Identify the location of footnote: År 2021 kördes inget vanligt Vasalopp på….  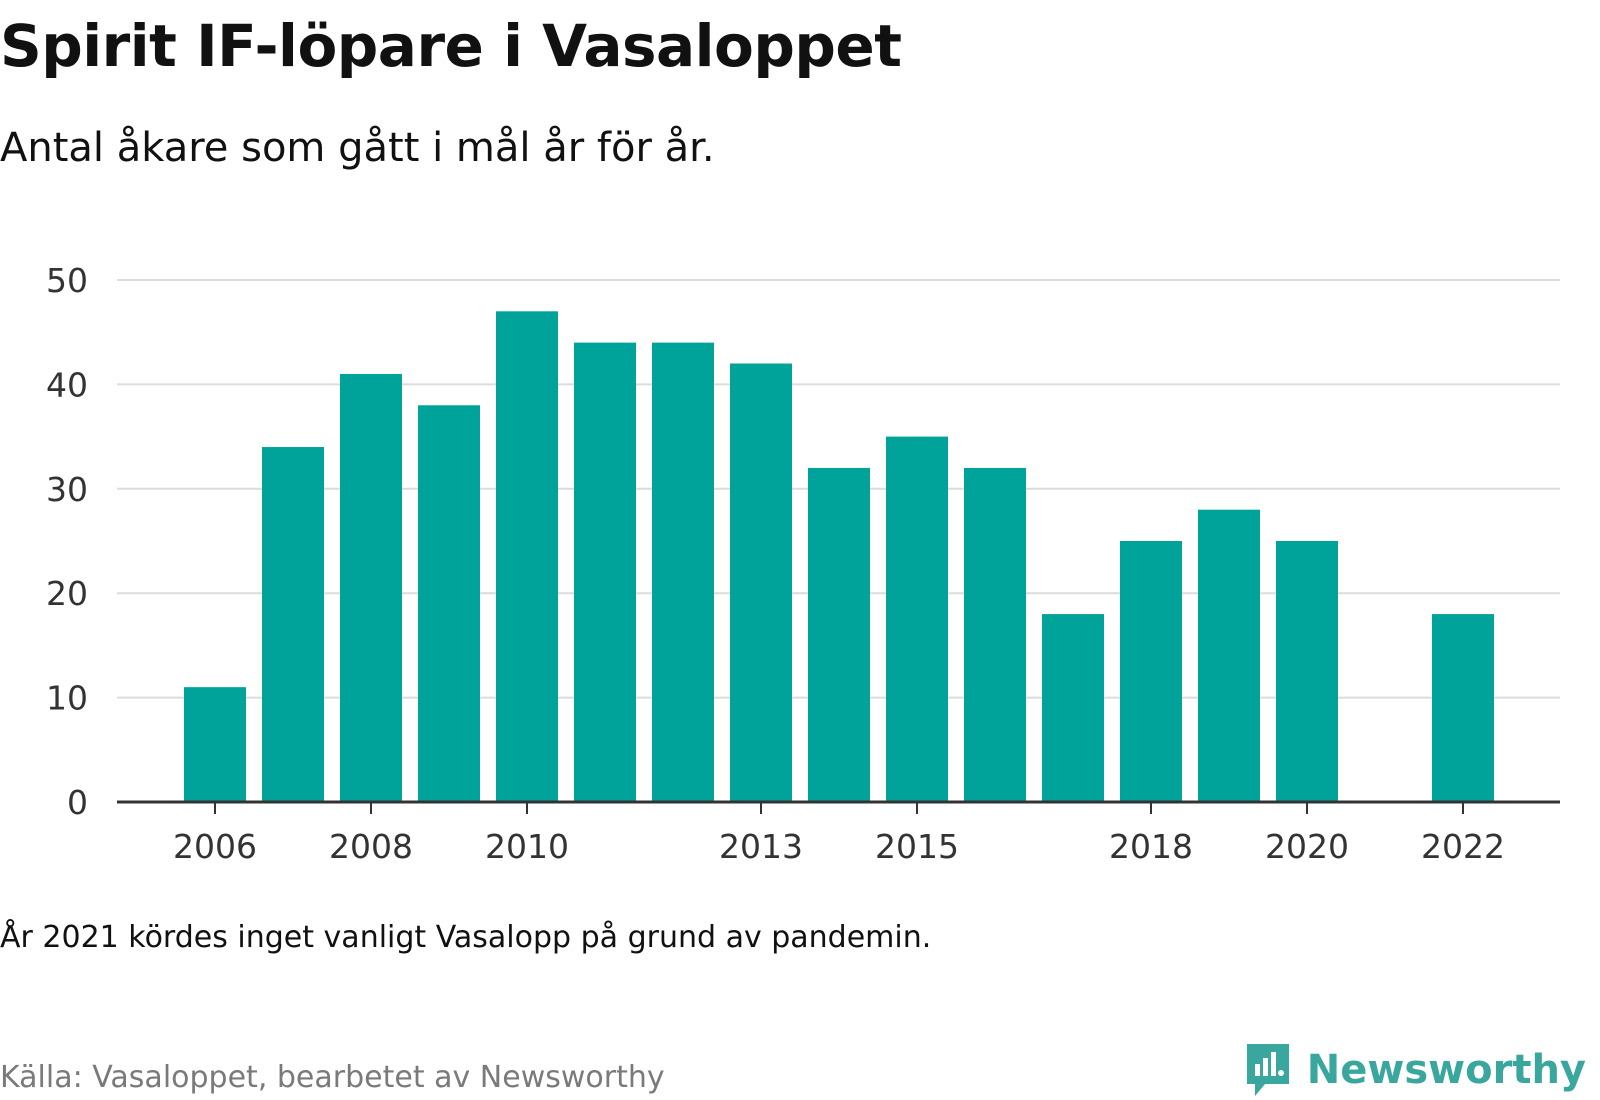
(466, 937).